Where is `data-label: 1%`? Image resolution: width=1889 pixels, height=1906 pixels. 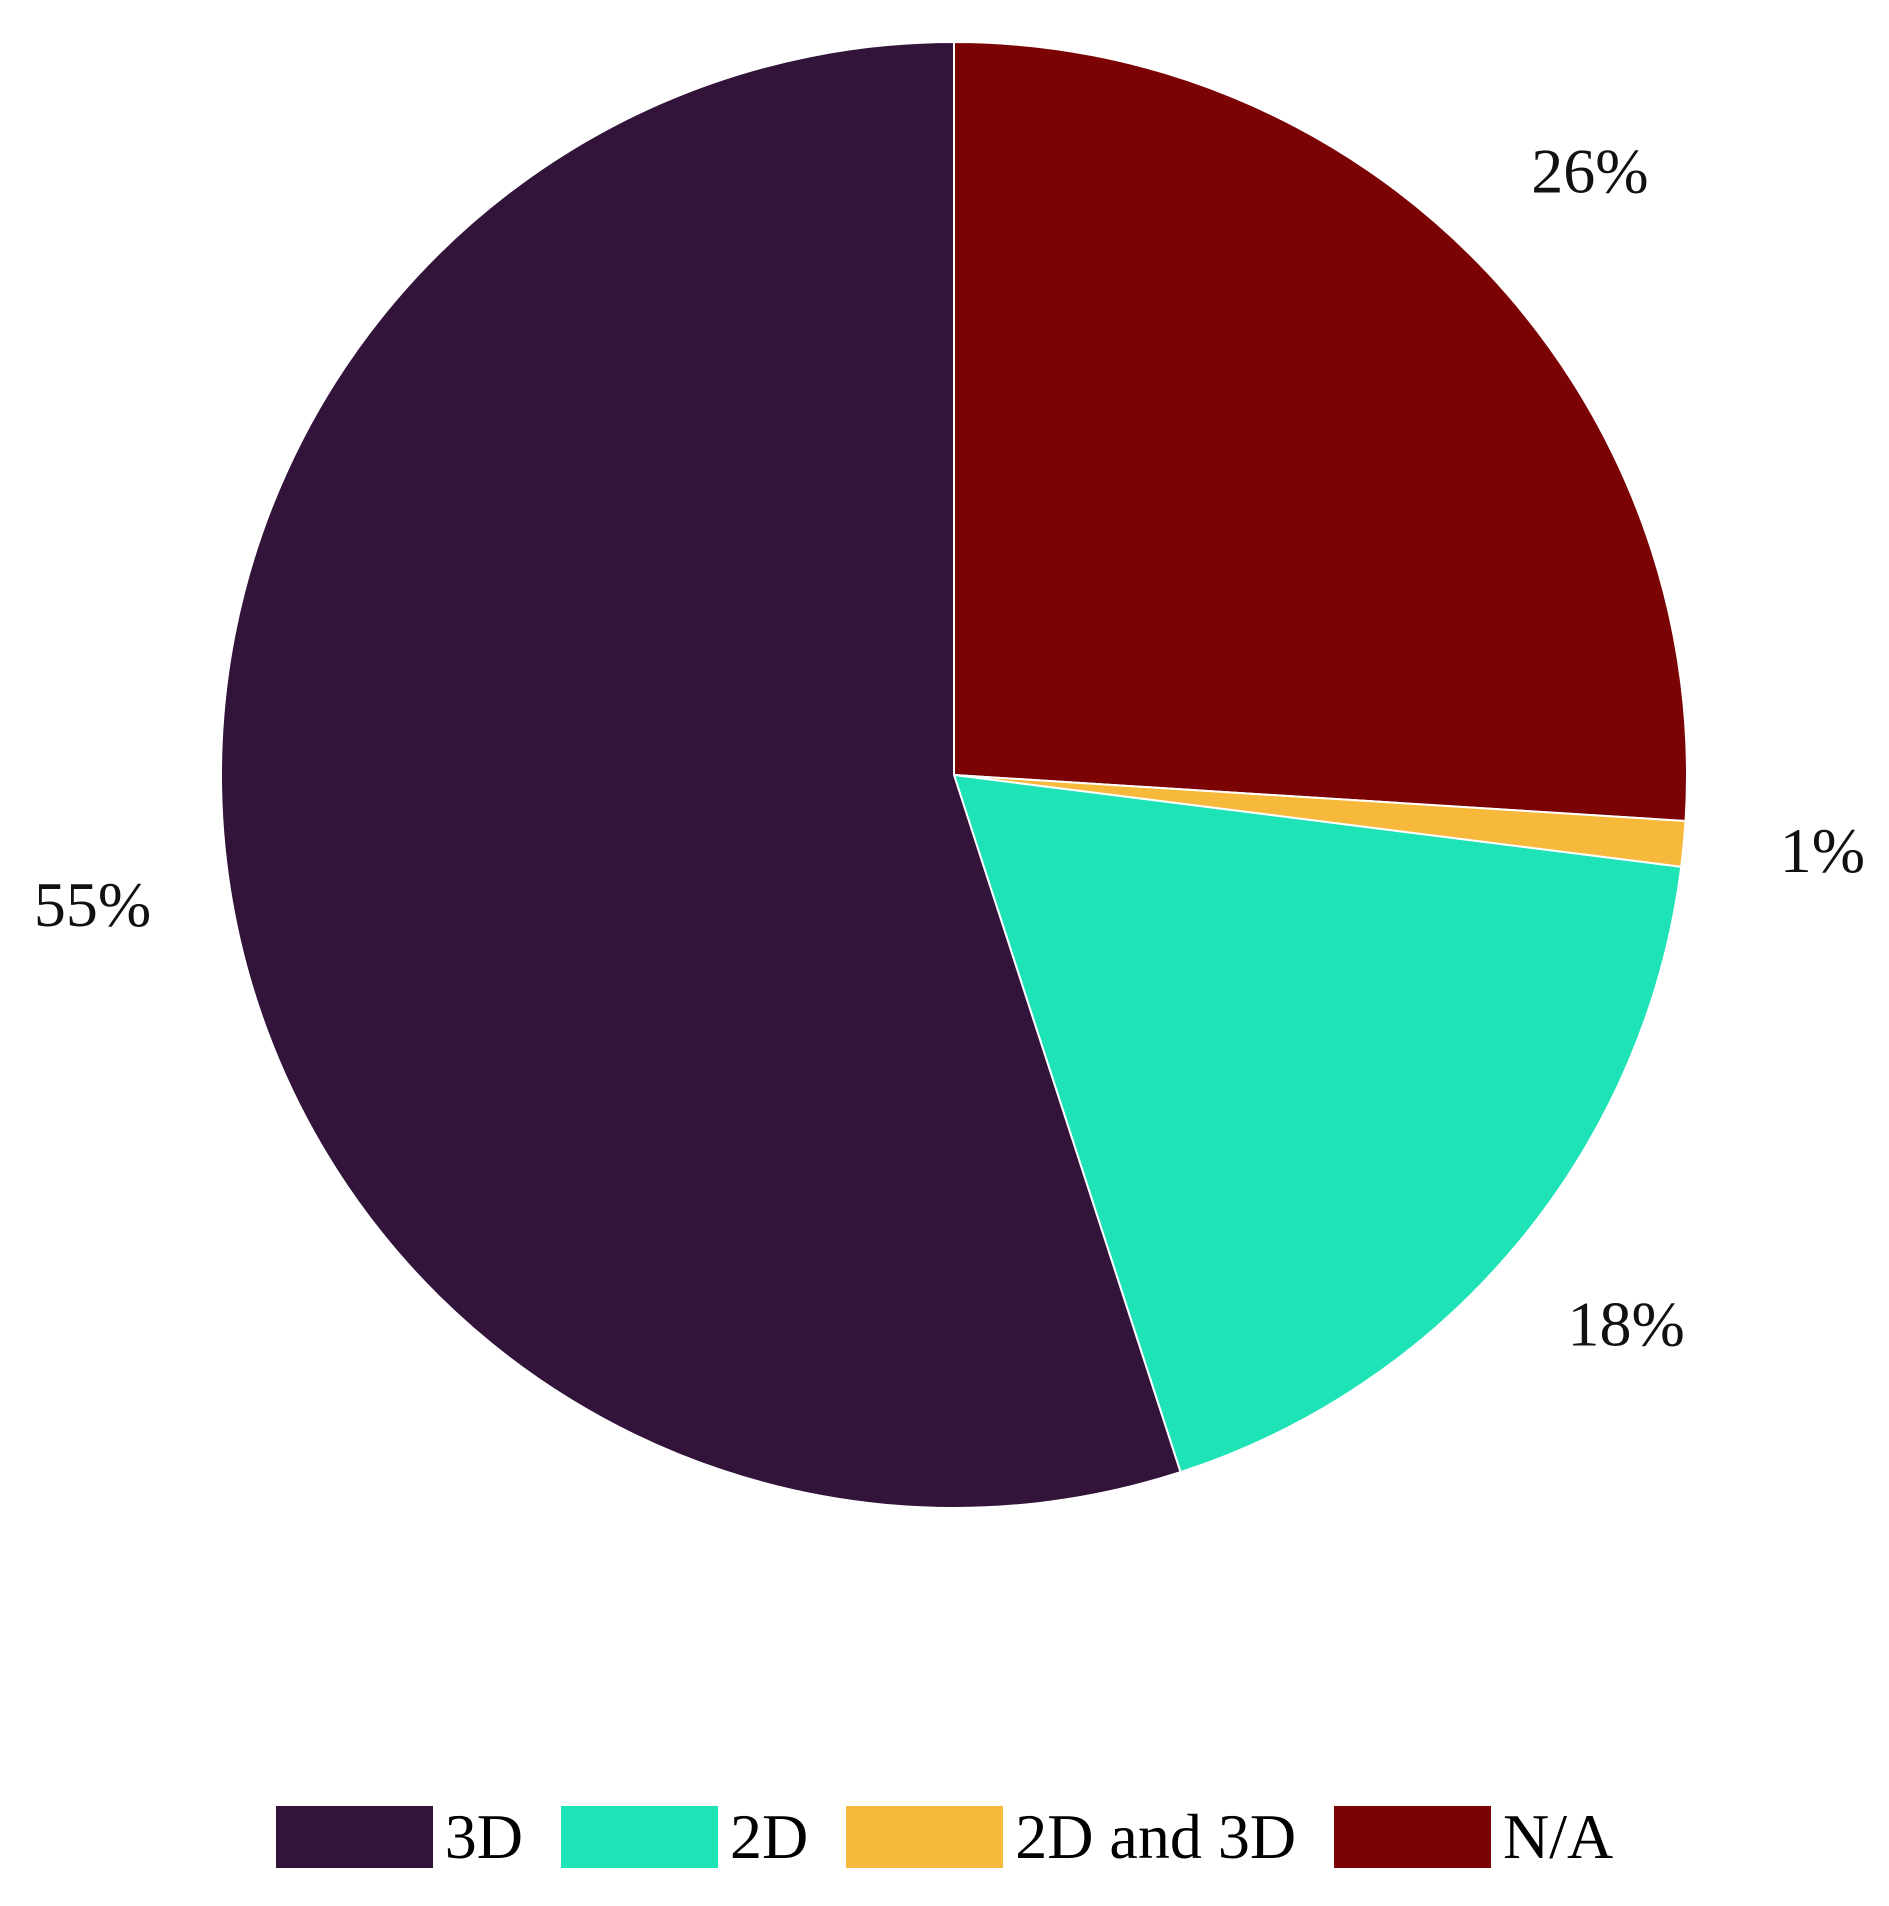
data-label: 1% is located at coordinates (1822, 850).